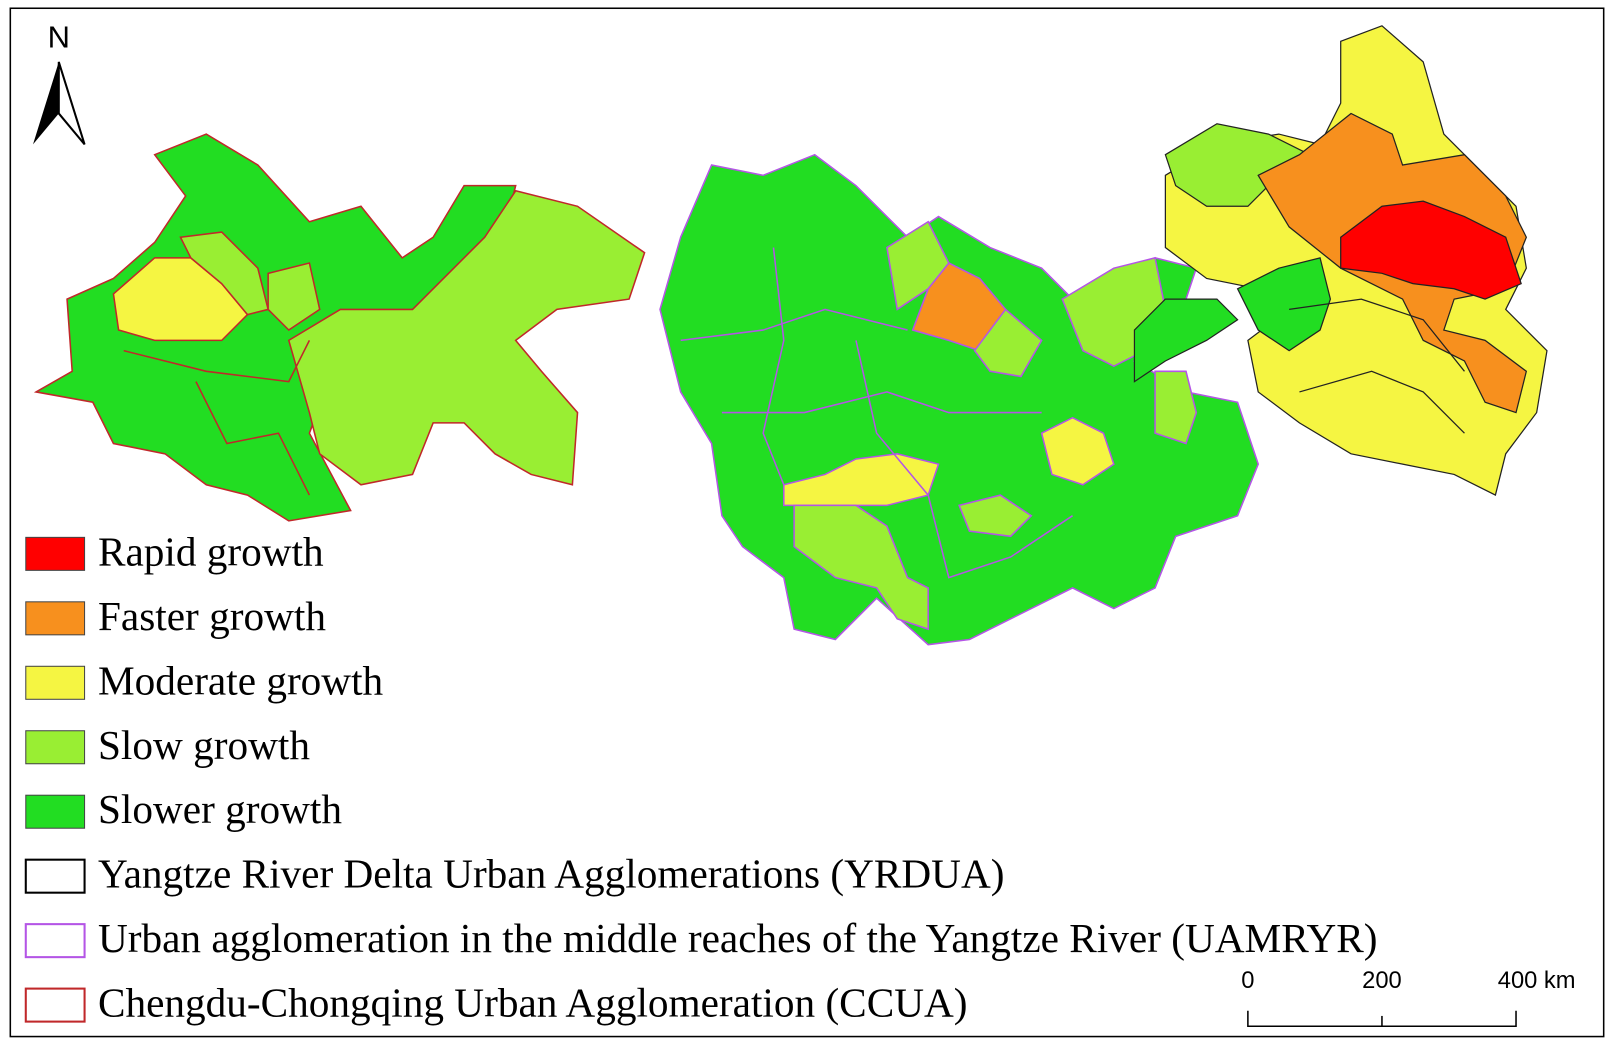 Image resolution: width=1614 pixels, height=1051 pixels. I want to click on ccua-regions, so click(339, 327).